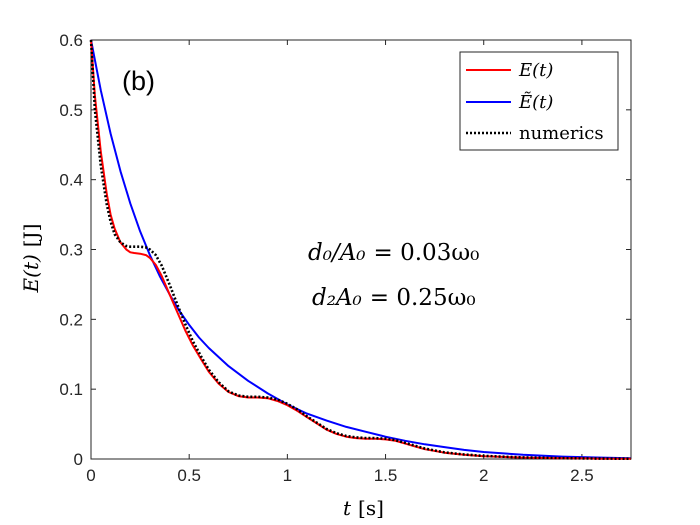 The image size is (700, 525). Describe the element at coordinates (71, 250) in the screenshot. I see `y-tick-label: 0.3` at that location.